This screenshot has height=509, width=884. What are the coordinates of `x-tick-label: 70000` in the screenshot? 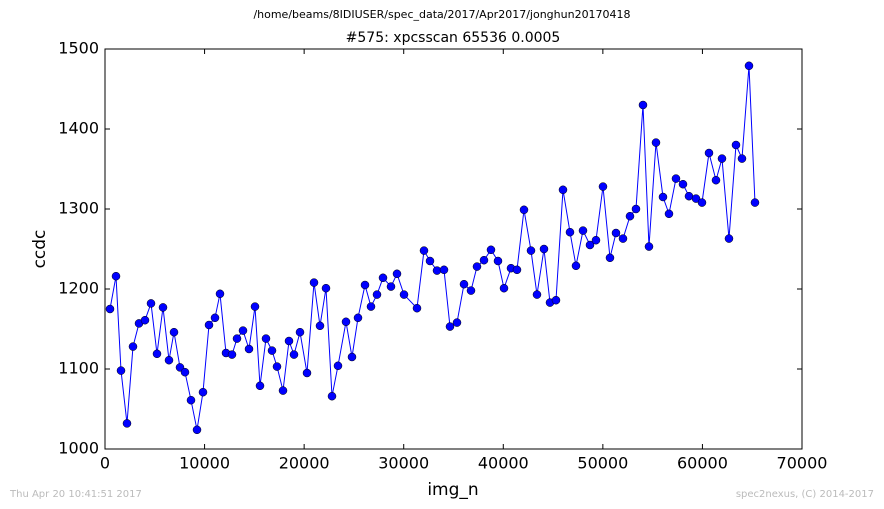 It's located at (802, 463).